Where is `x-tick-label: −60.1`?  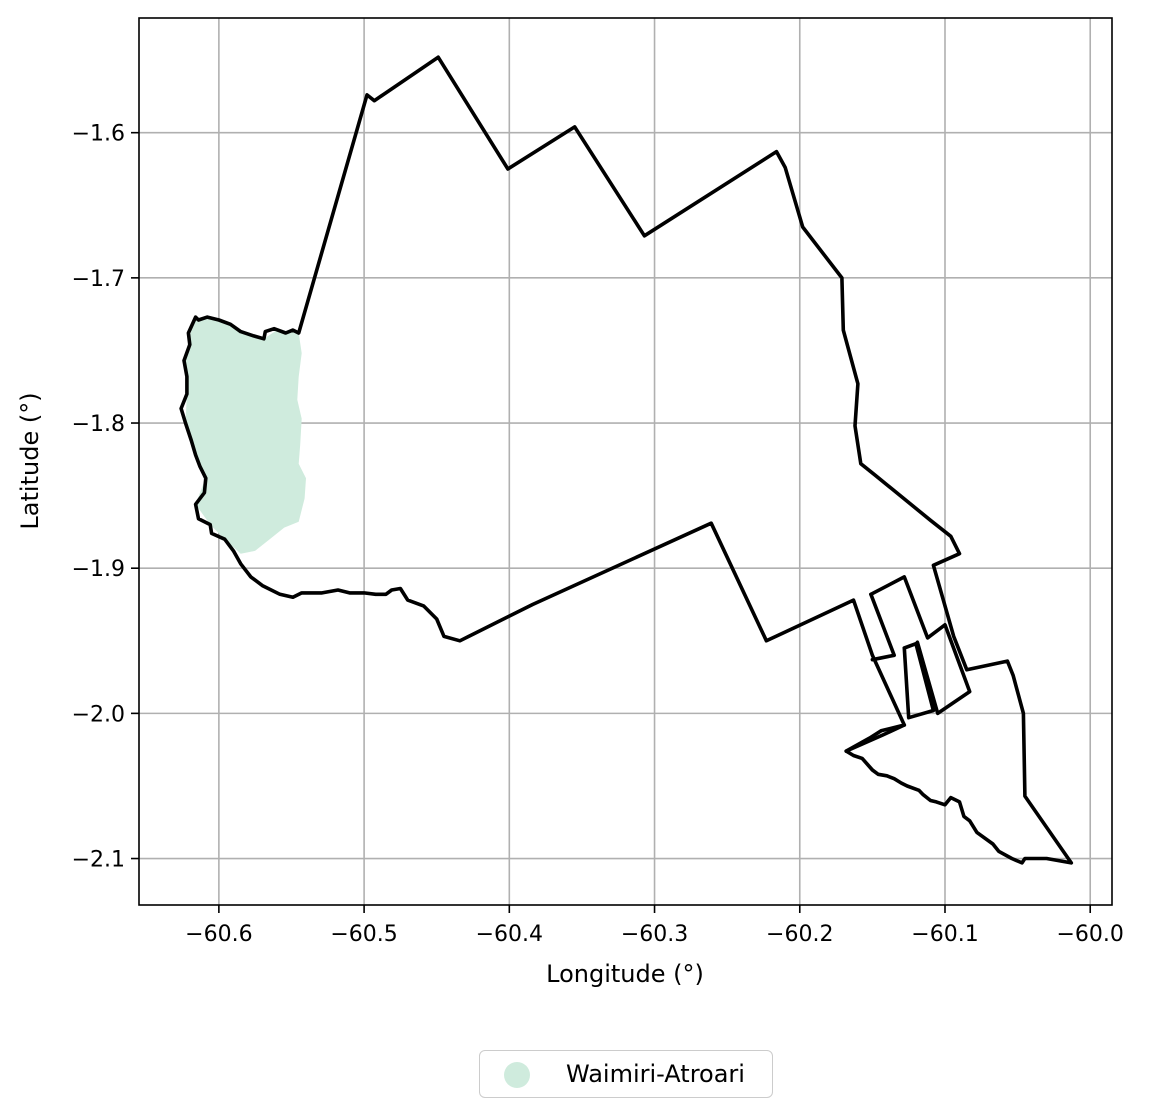 x-tick-label: −60.1 is located at coordinates (944, 934).